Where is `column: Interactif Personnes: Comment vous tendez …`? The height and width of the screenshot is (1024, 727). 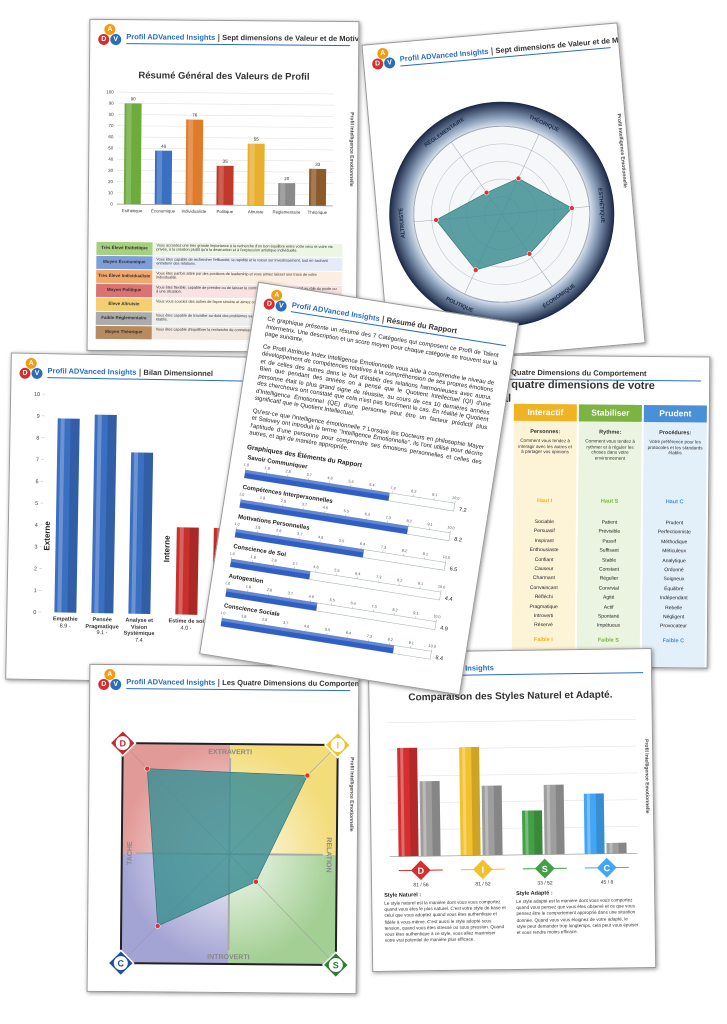 column: Interactif Personnes: Comment vous tendez … is located at coordinates (544, 535).